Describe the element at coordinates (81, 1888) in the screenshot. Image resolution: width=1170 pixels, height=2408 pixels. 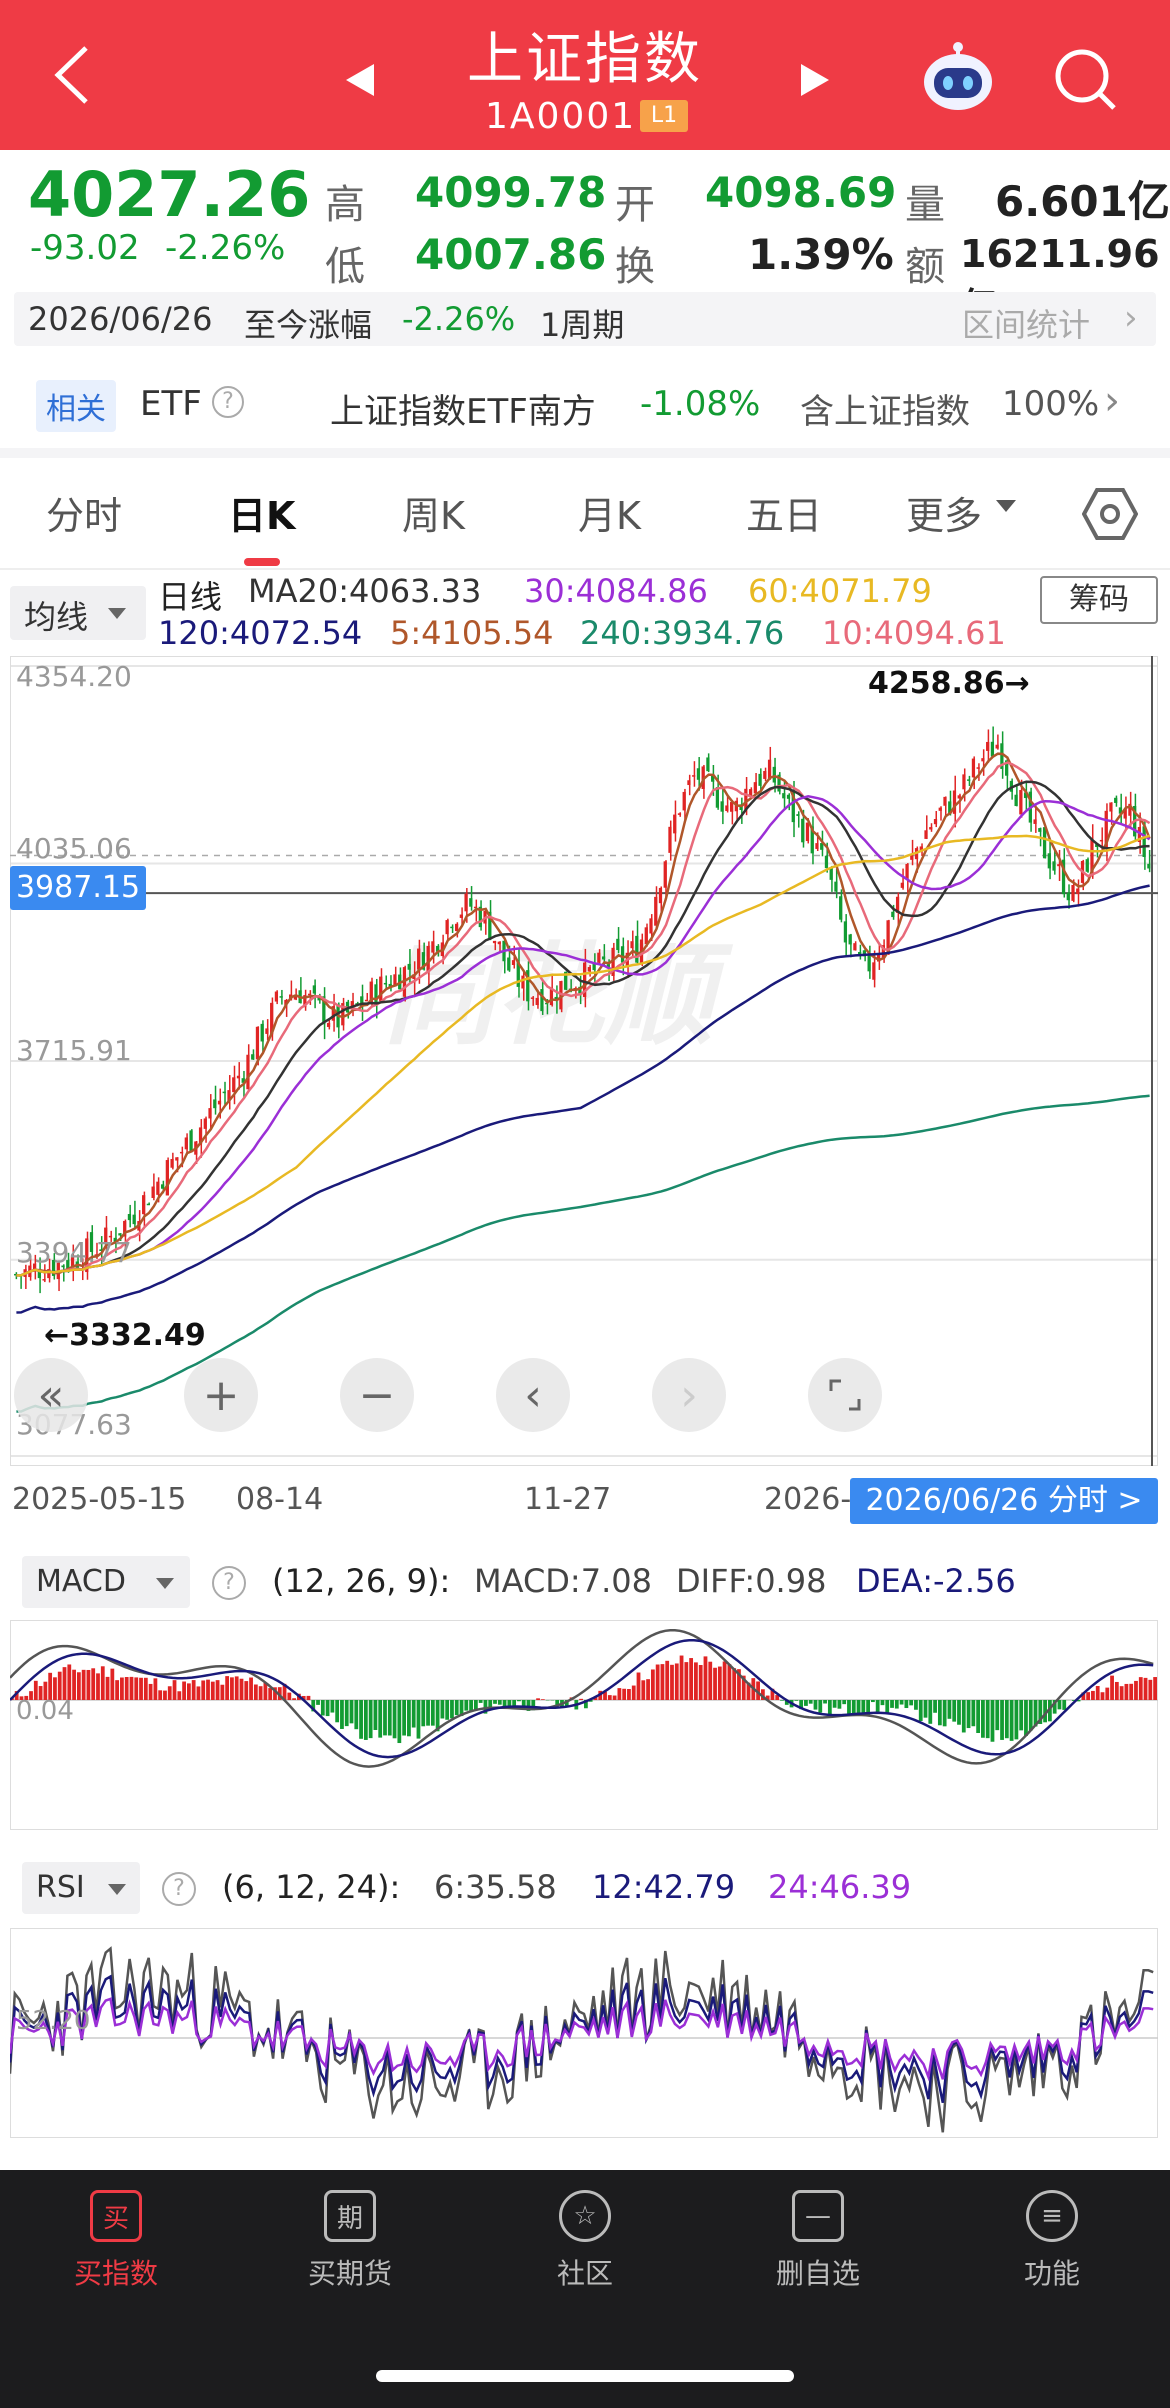
I see `rsi-dropdown: RSI` at that location.